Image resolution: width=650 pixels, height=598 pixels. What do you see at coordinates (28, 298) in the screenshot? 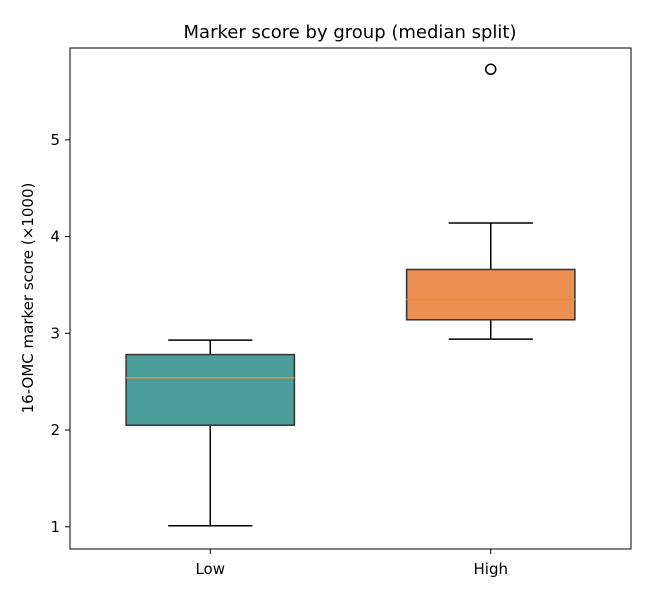
I see `y-axis-label: 16-OMC marker score (×1000)` at bounding box center [28, 298].